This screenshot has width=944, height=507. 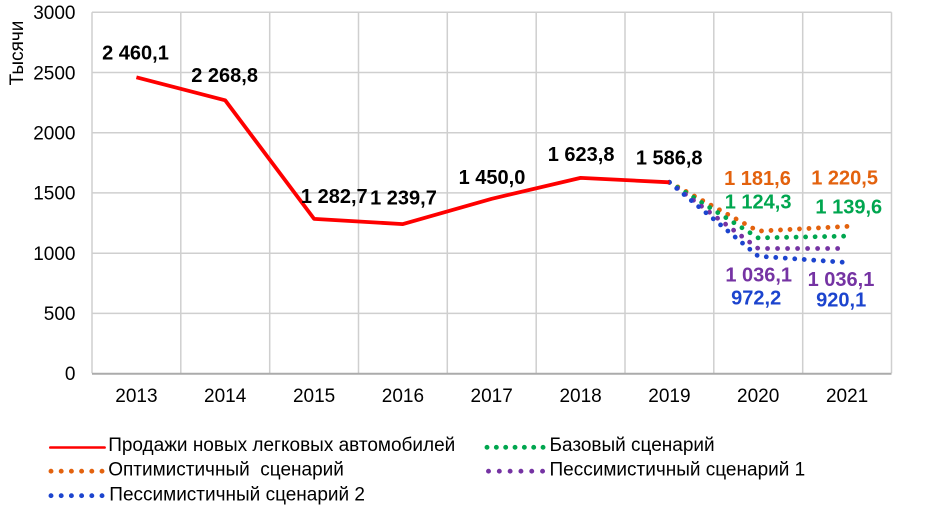 I want to click on svg-text: 1 623,8, so click(x=581, y=155).